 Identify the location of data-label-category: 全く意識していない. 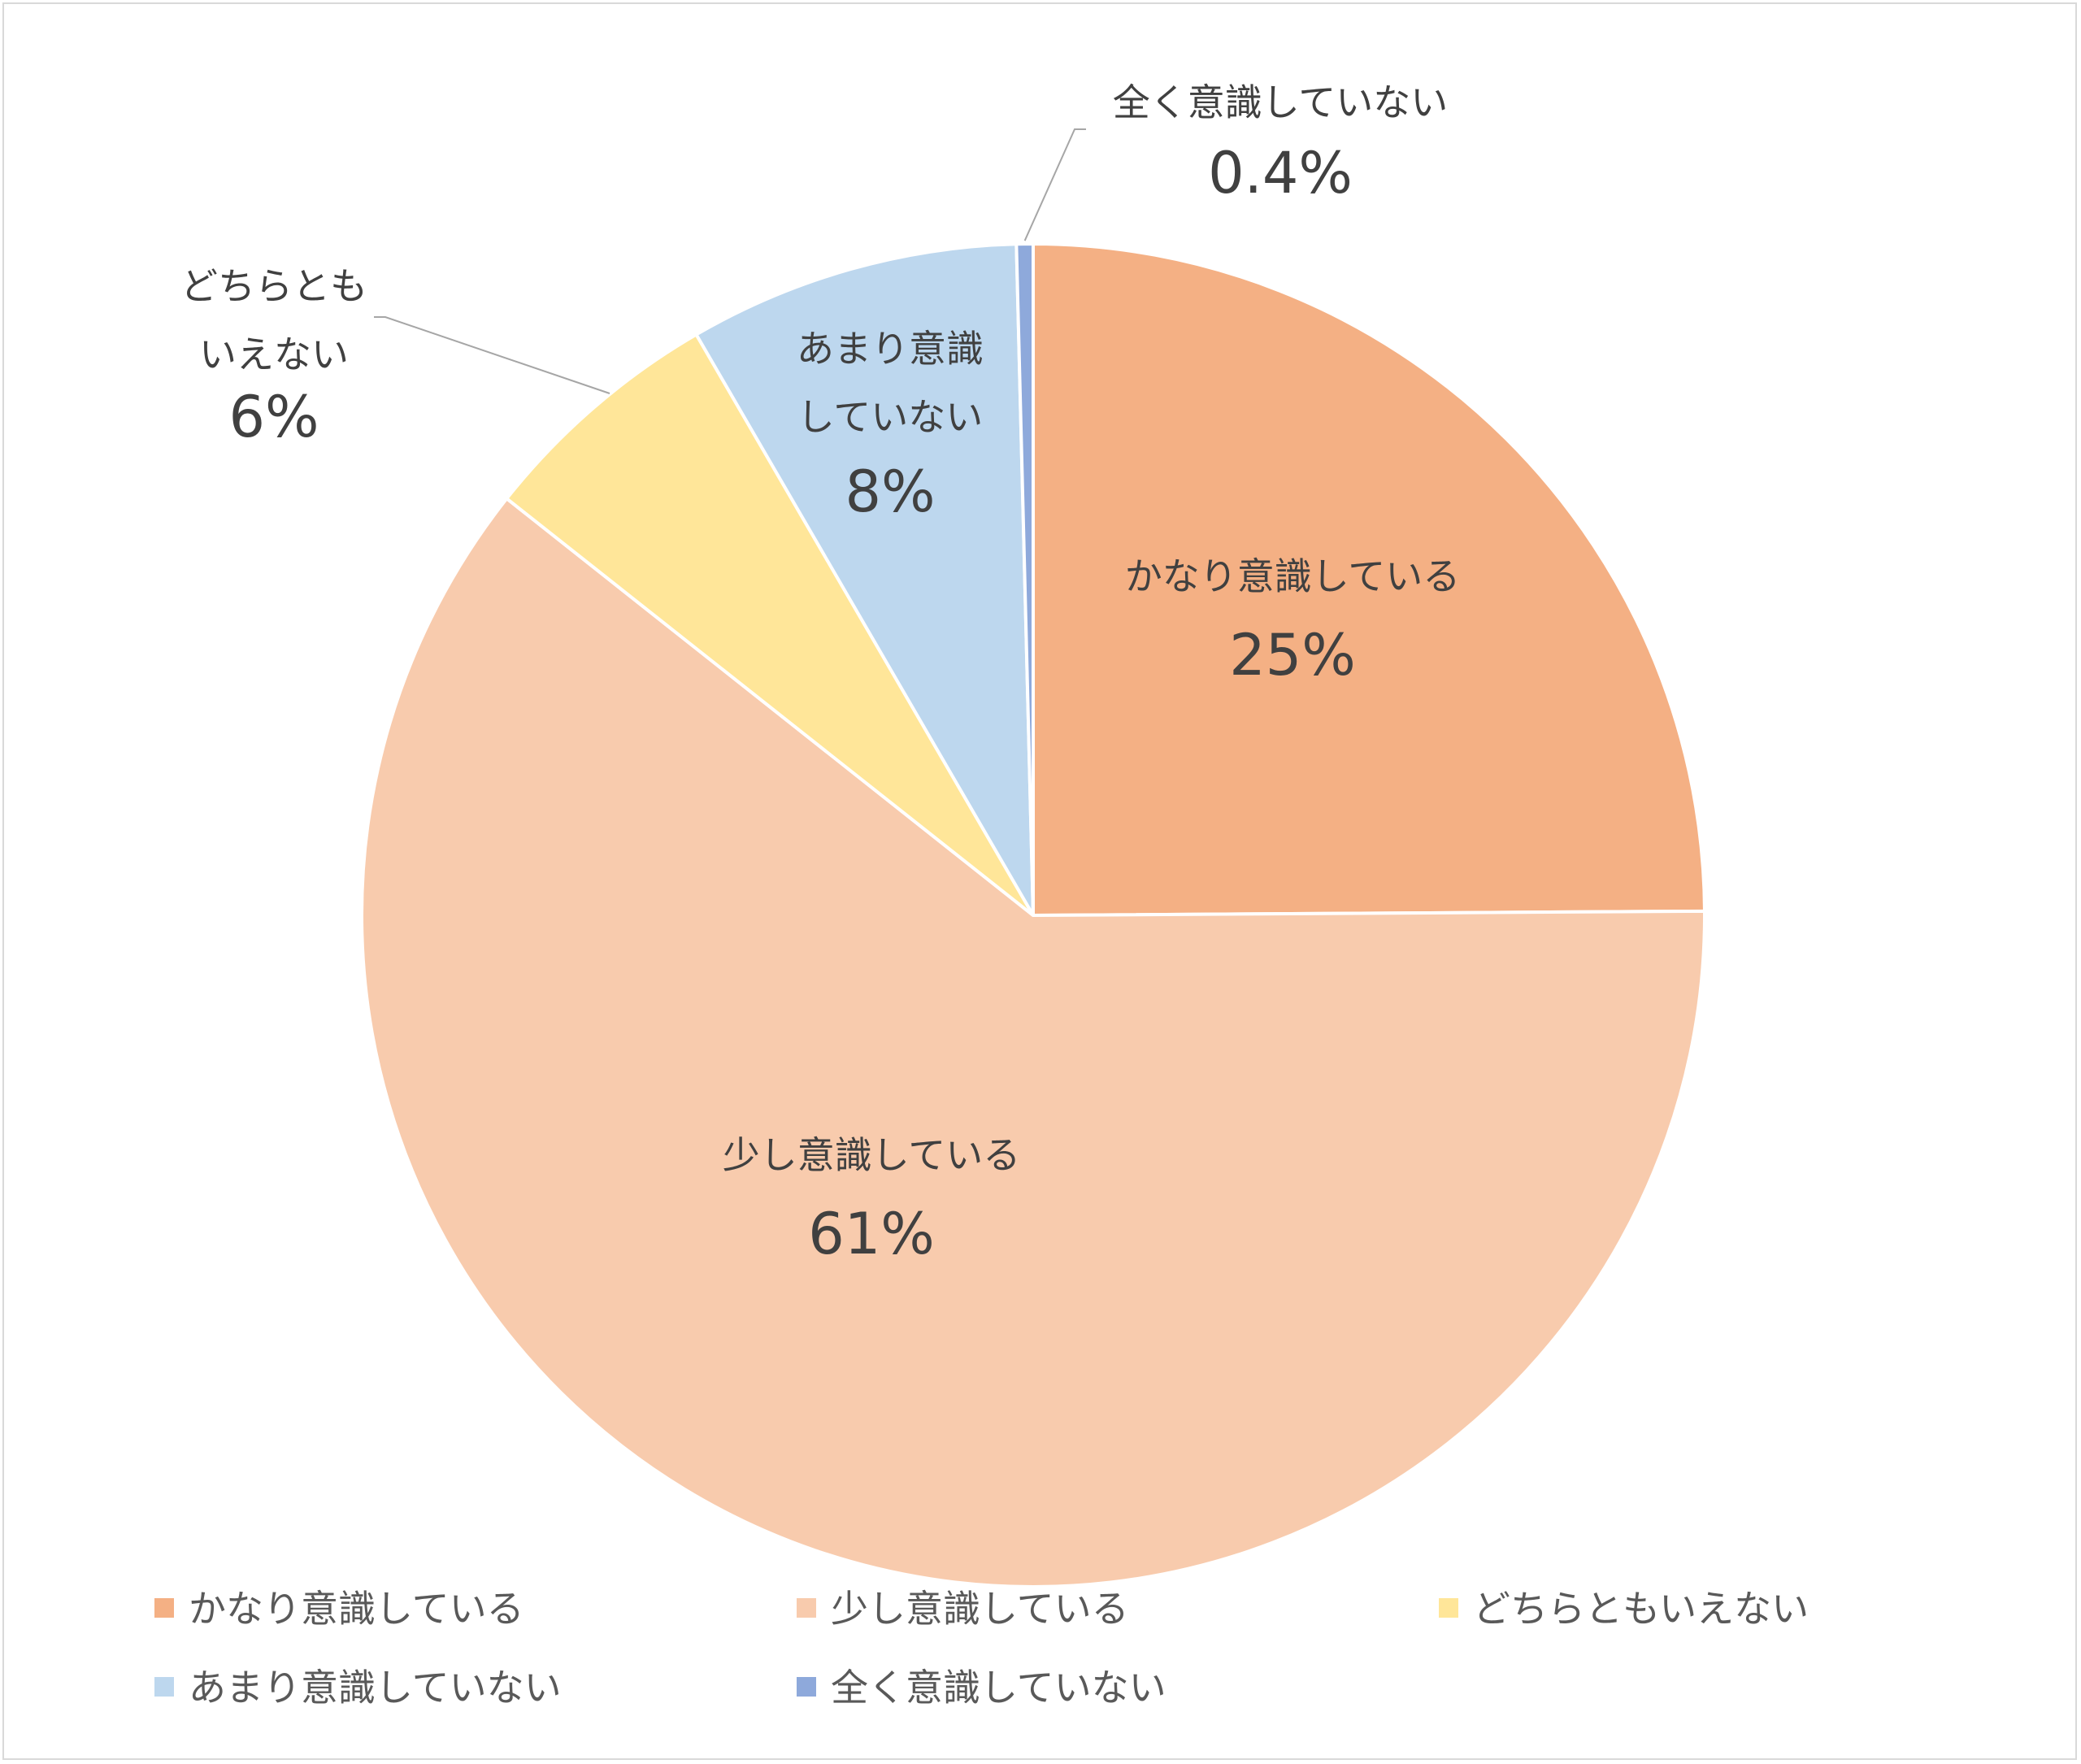
(1281, 102).